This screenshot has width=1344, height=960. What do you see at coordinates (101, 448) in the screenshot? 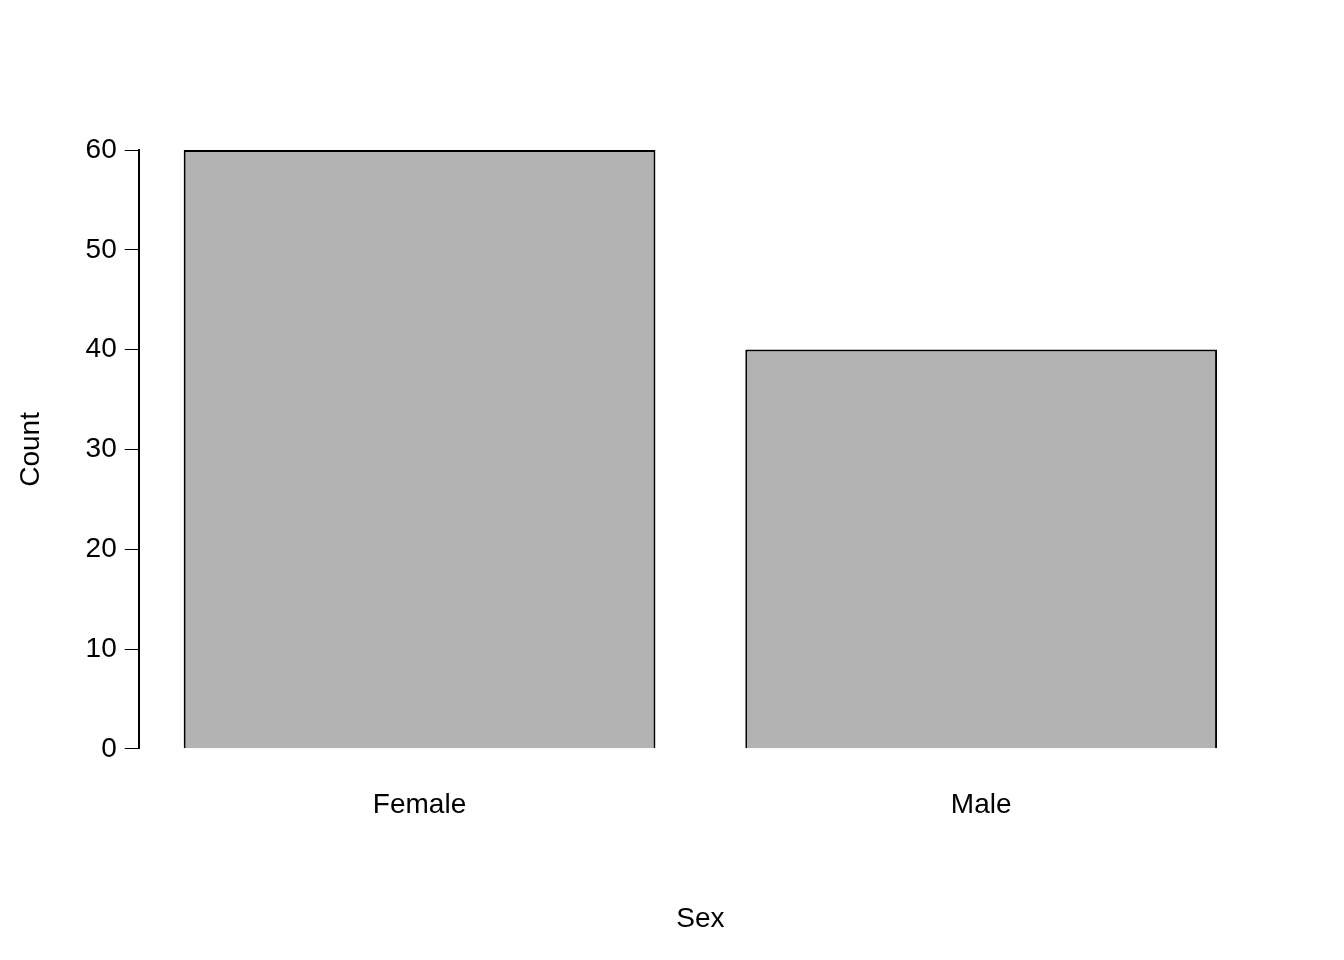
I see `y-tick-label: 30` at bounding box center [101, 448].